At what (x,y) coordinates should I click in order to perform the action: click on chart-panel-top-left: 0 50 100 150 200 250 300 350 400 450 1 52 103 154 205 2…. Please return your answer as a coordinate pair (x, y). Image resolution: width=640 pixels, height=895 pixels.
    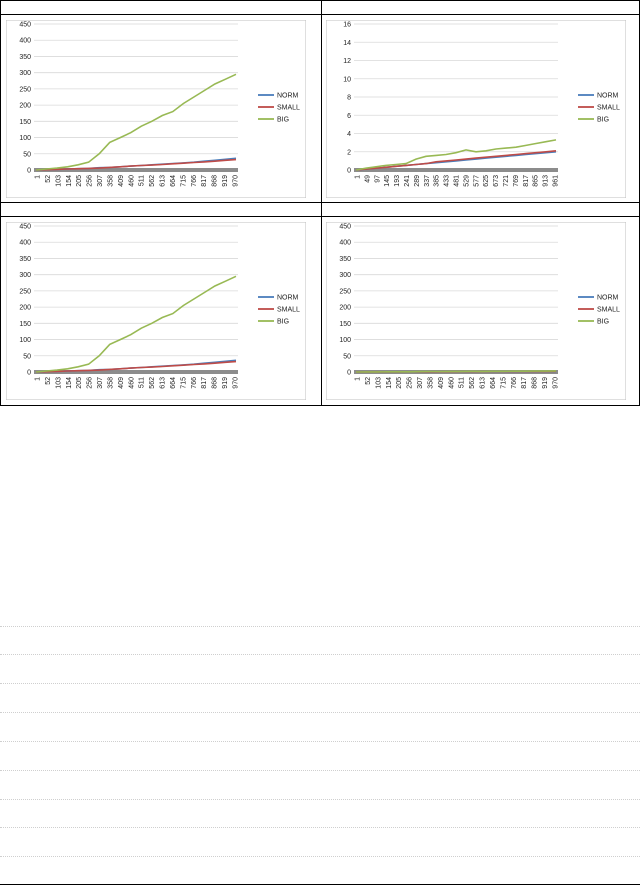
    Looking at the image, I should click on (156, 109).